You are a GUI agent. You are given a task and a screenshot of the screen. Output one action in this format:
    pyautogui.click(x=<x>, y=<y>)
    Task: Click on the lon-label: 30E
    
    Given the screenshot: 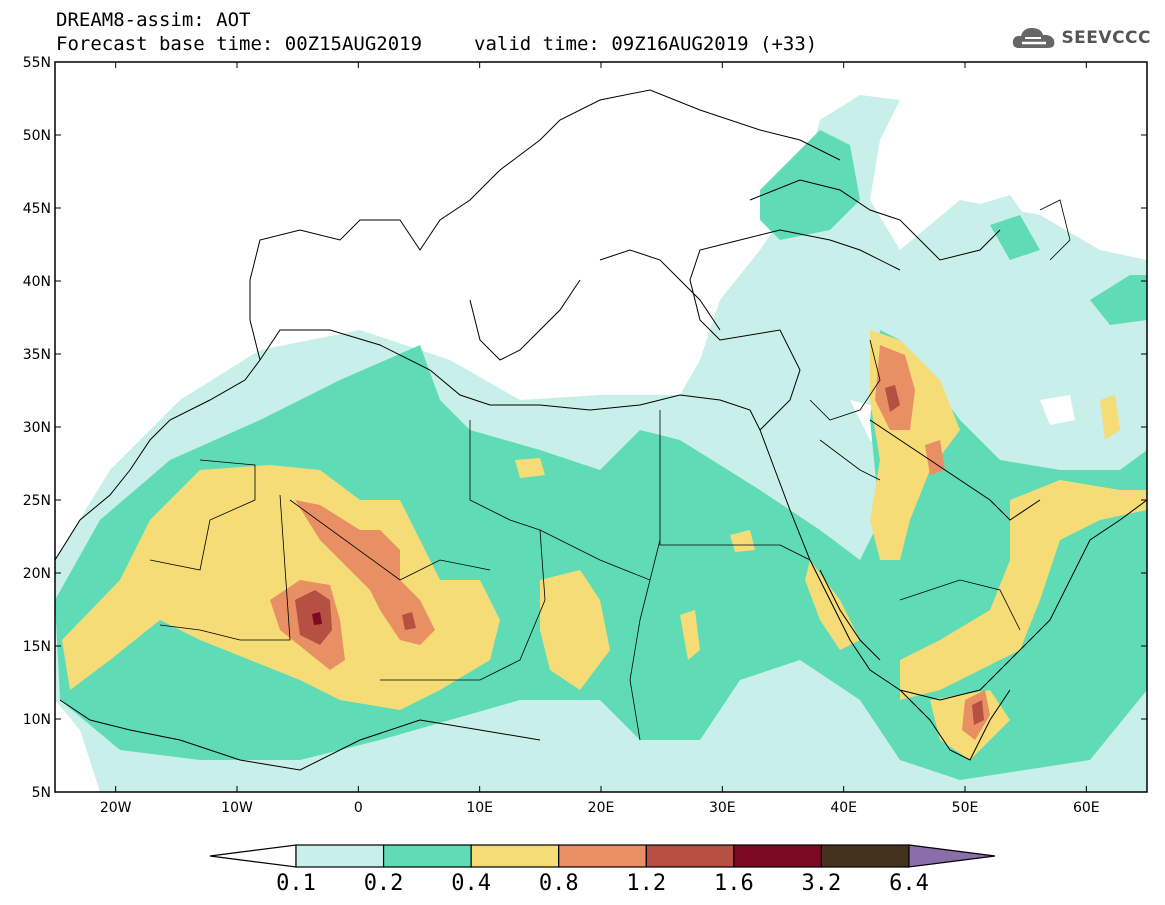 What is the action you would take?
    pyautogui.click(x=722, y=808)
    